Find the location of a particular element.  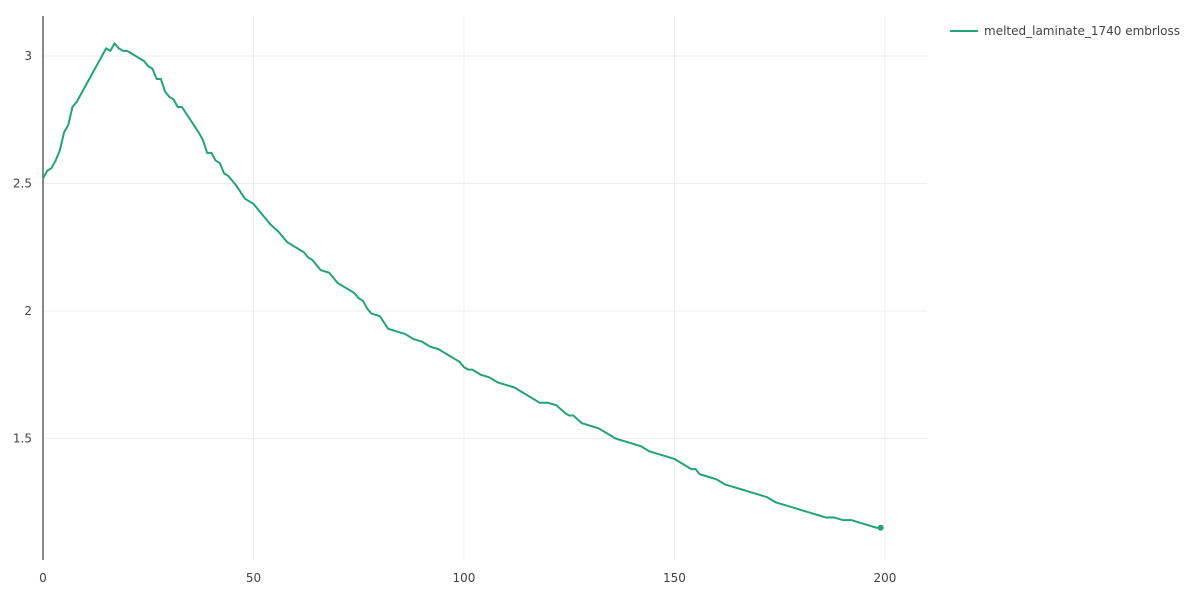

legend: melted_laminate_1740 embrloss is located at coordinates (1065, 31).